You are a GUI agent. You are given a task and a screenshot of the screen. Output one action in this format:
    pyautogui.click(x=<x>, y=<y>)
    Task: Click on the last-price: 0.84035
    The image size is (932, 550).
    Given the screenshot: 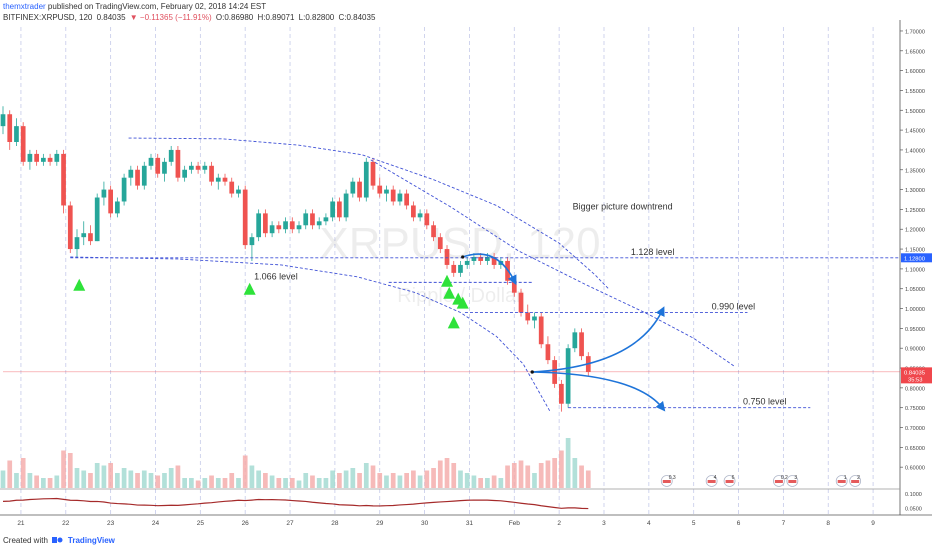 What is the action you would take?
    pyautogui.click(x=111, y=17)
    